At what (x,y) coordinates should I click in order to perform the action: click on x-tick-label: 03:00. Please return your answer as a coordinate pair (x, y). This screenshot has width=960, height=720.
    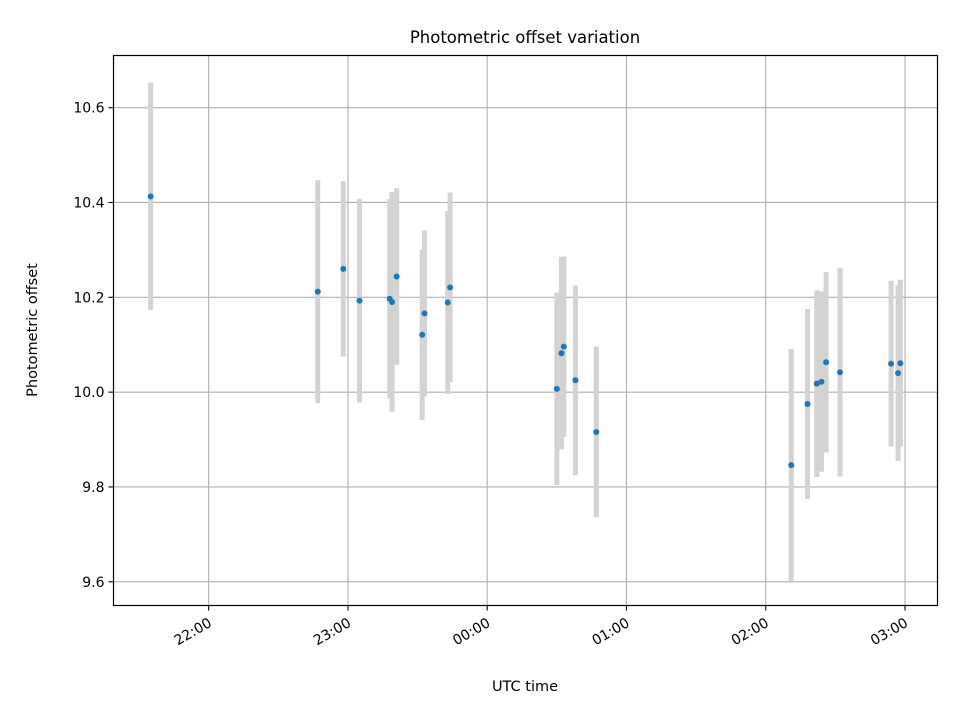
    Looking at the image, I should click on (889, 632).